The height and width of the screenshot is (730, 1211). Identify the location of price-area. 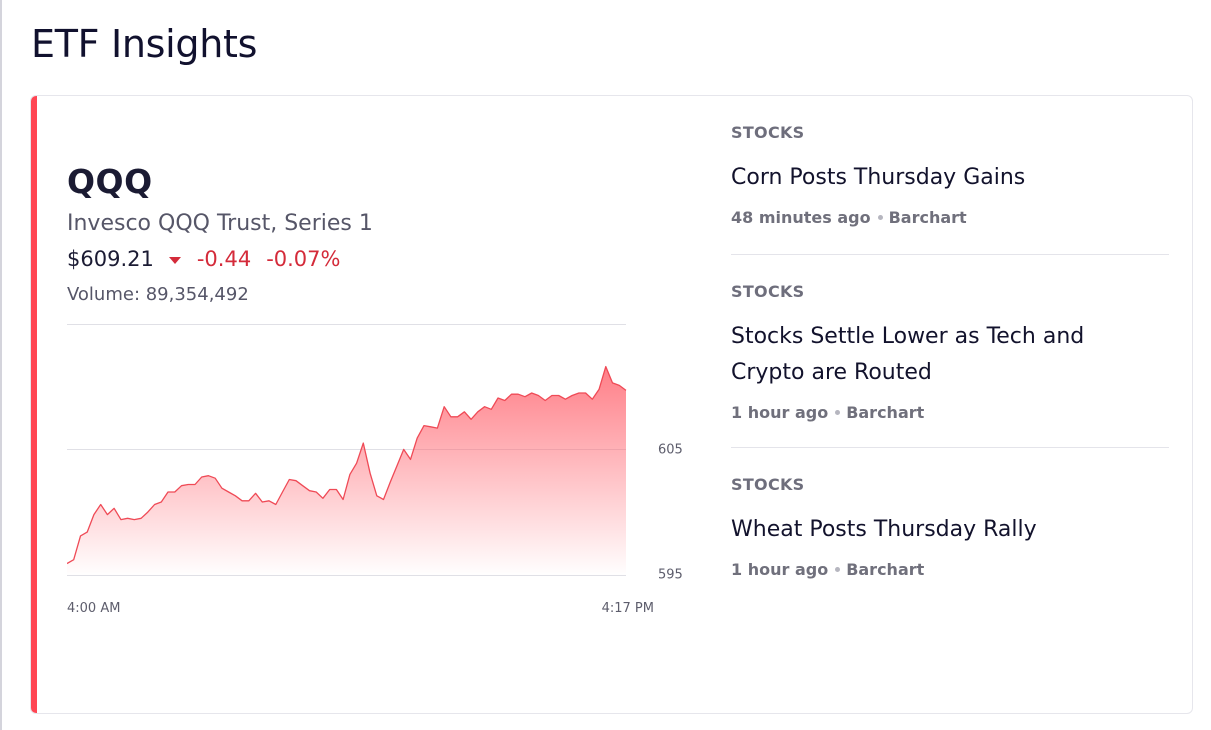
(346, 471).